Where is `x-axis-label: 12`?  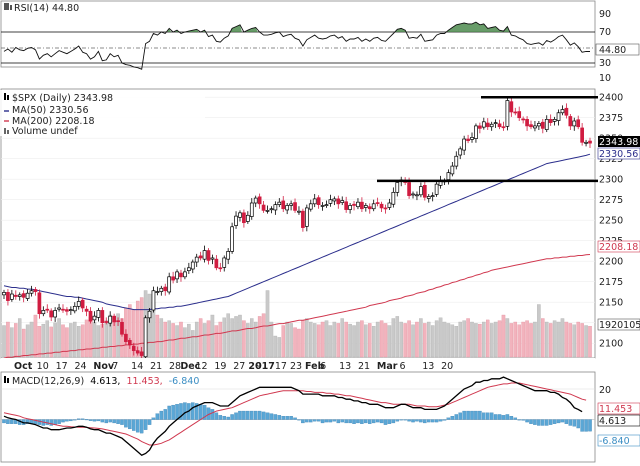
x-axis-label: 12 is located at coordinates (201, 366).